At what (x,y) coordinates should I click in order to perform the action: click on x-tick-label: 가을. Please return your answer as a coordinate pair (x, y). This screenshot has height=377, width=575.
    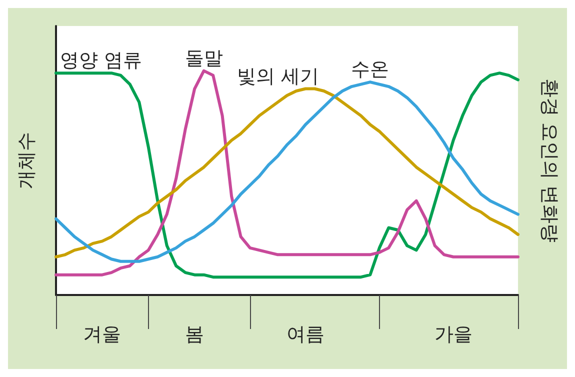
    Looking at the image, I should click on (453, 335).